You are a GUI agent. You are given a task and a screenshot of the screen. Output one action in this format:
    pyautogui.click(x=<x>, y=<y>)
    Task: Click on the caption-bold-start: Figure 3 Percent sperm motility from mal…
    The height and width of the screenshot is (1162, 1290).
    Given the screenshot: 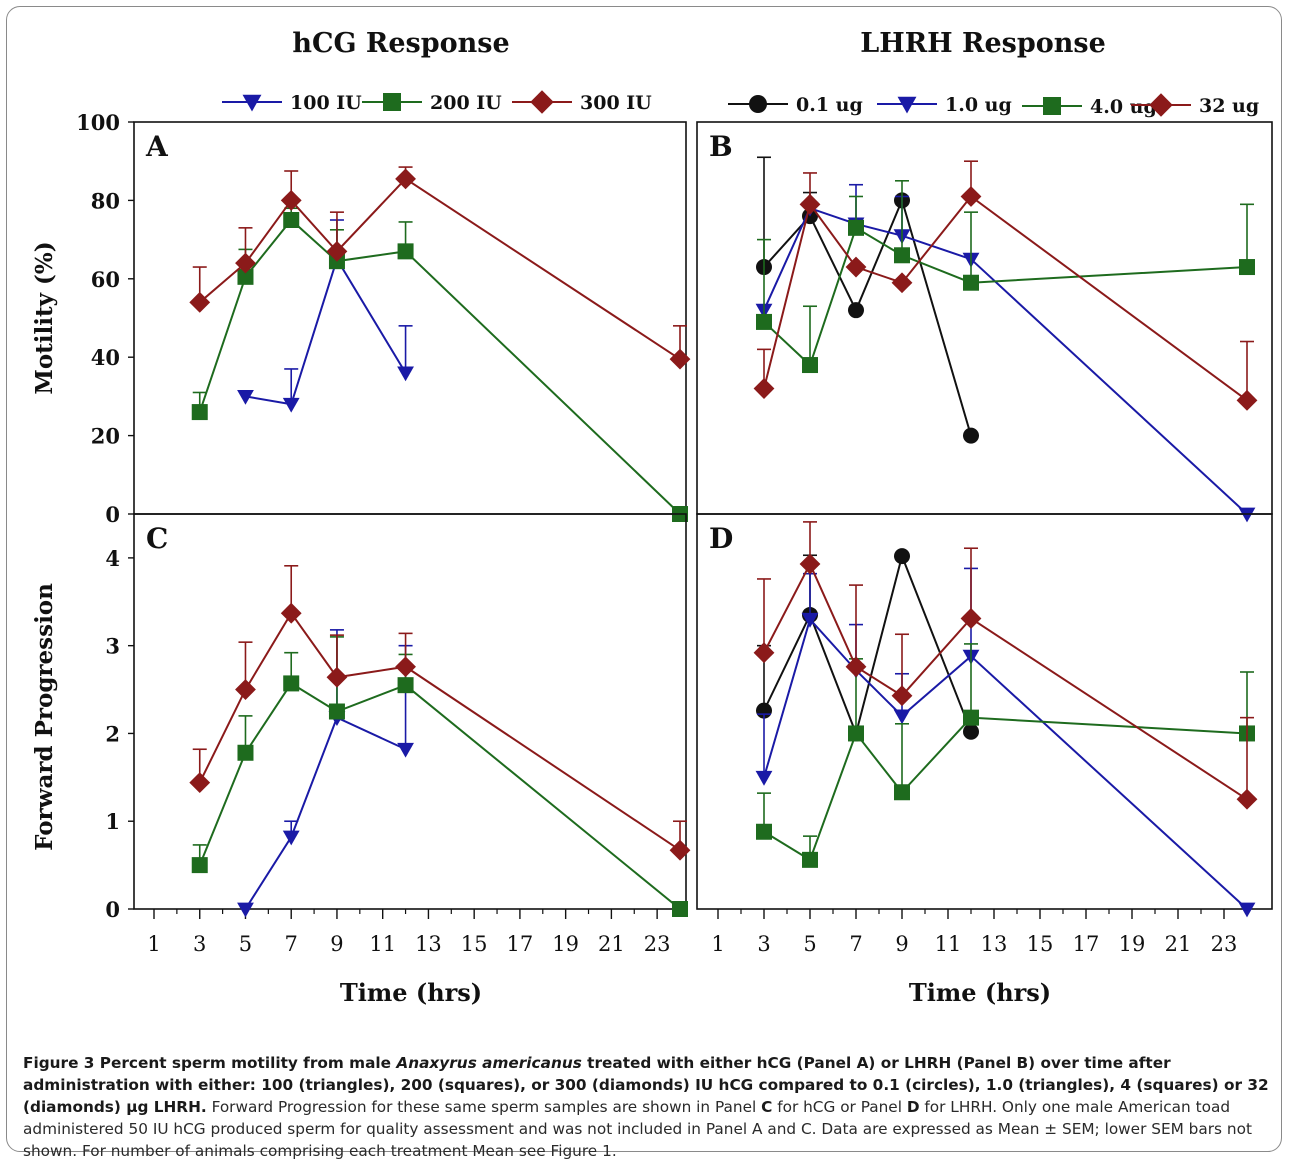 What is the action you would take?
    pyautogui.click(x=210, y=1063)
    